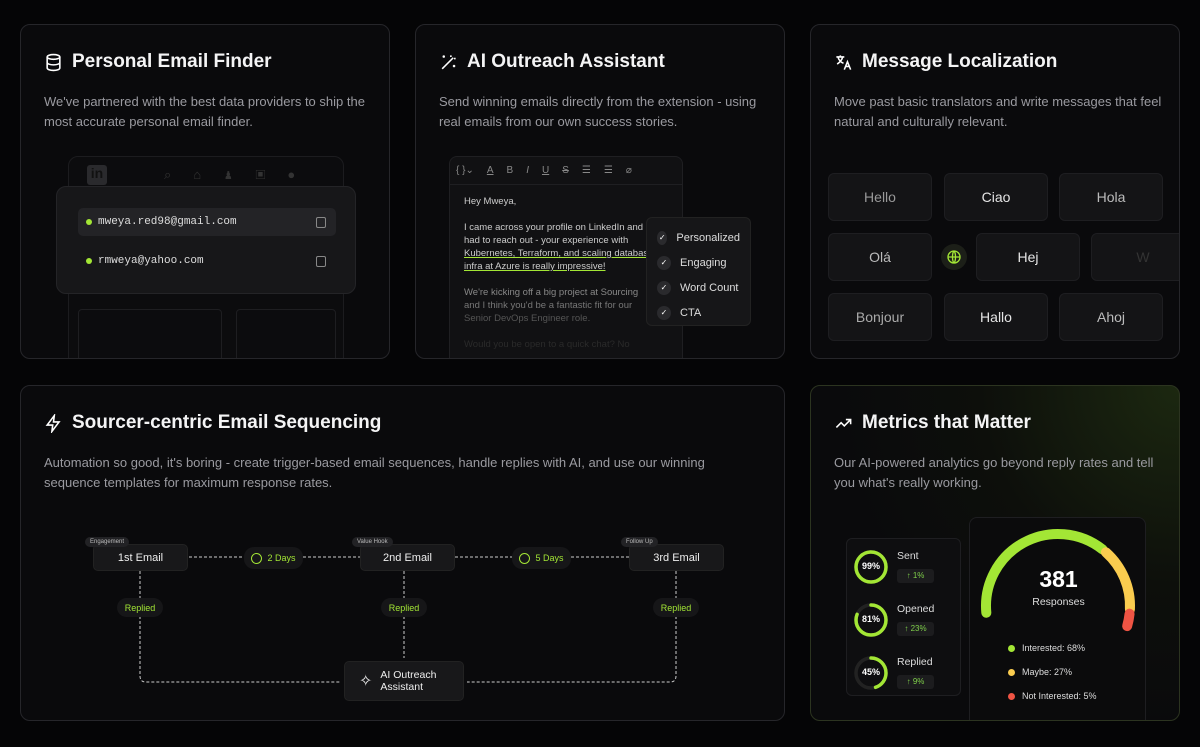 This screenshot has width=1200, height=747. Describe the element at coordinates (541, 558) in the screenshot. I see `delay-badge: 5 Days` at that location.